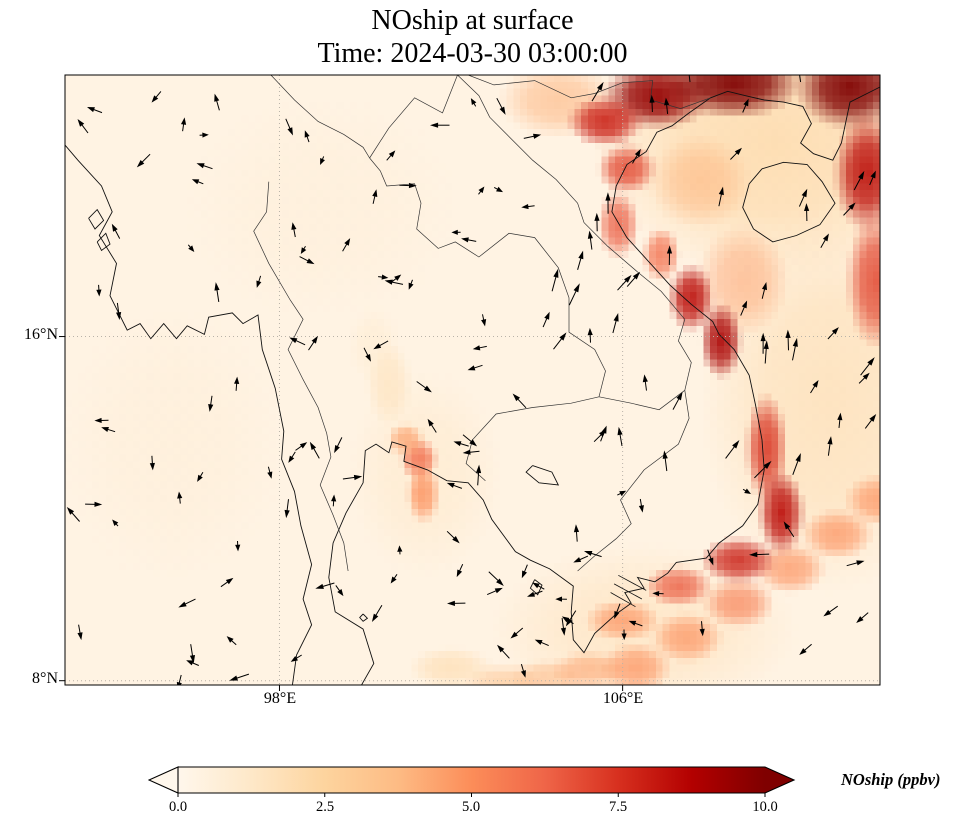 This screenshot has width=977, height=836. I want to click on x-tick-98e: 98°E, so click(280, 698).